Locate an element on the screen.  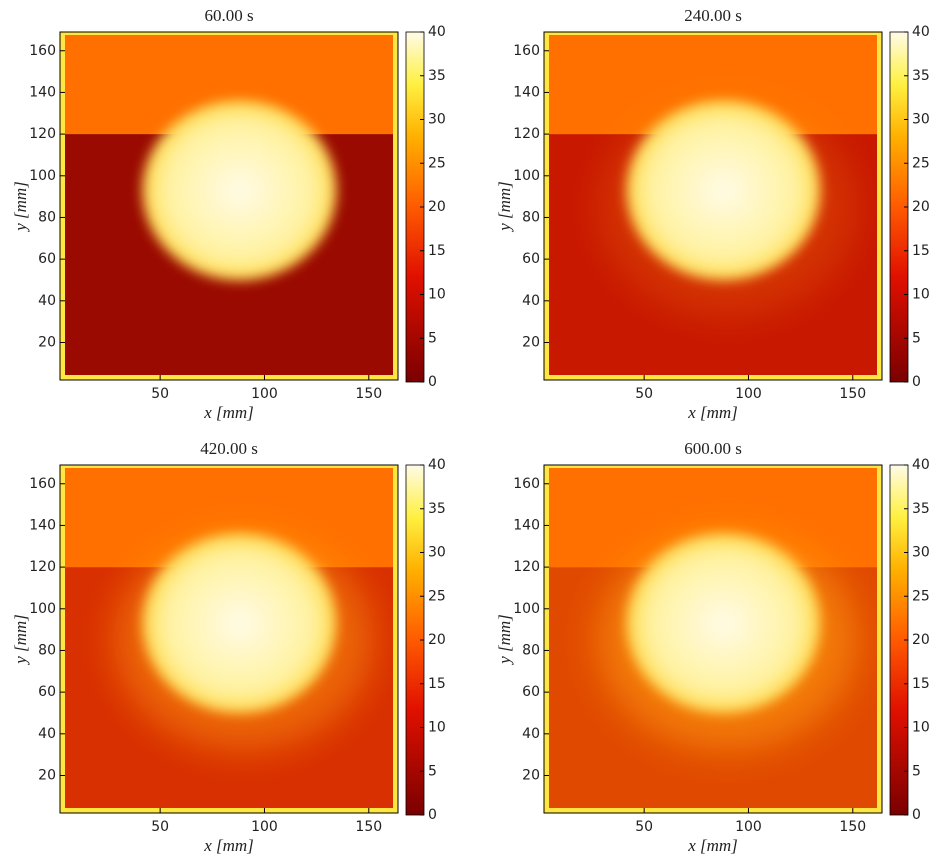
panel-title: 60.00 s is located at coordinates (228, 15).